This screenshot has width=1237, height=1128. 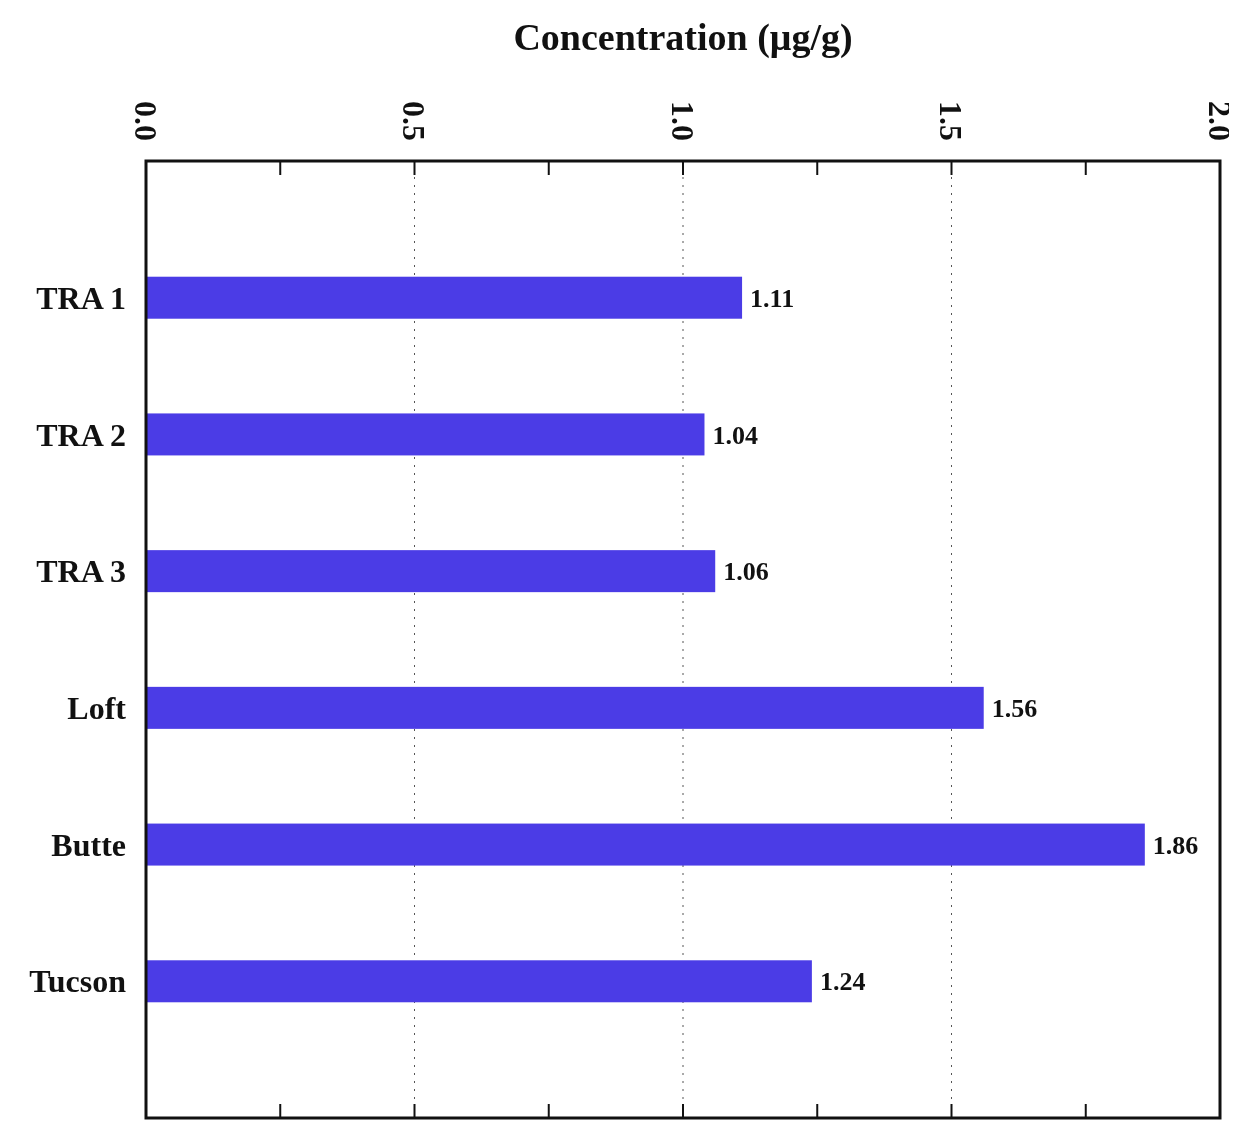 I want to click on y-tick-label: Tucson, so click(x=78, y=981).